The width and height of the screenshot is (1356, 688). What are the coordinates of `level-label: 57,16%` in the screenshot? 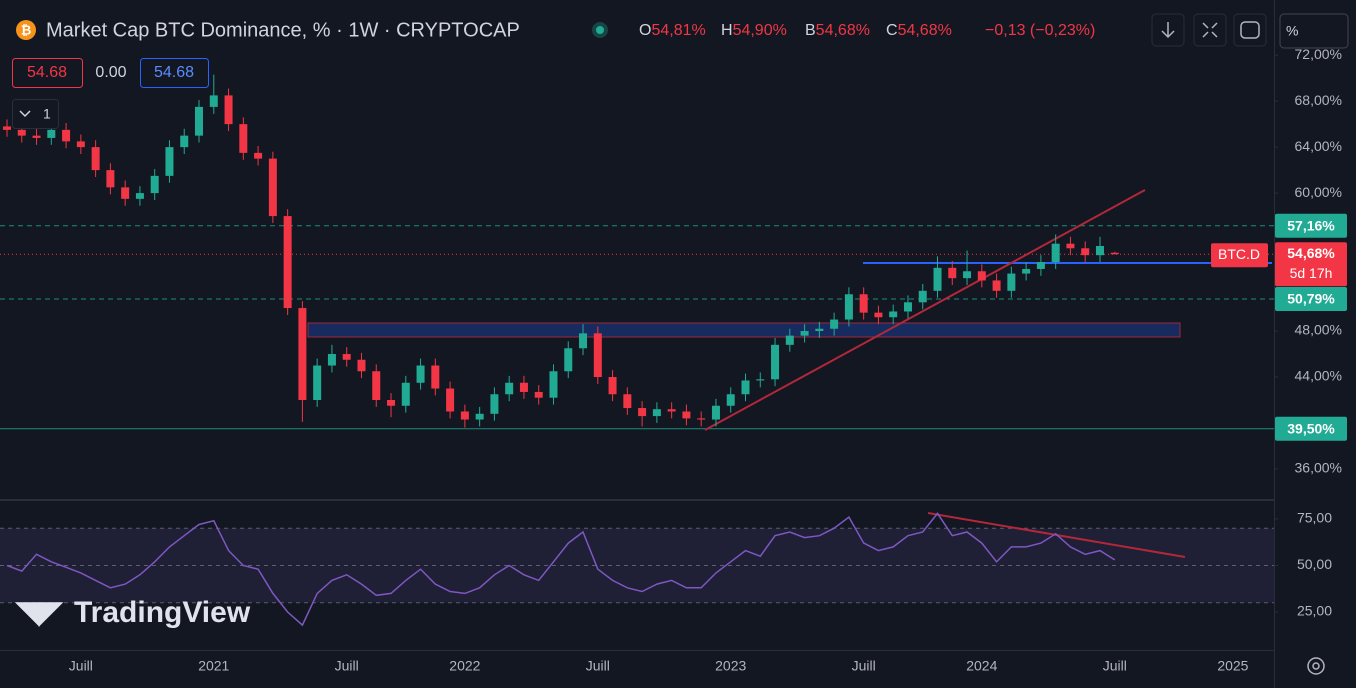 It's located at (1311, 225).